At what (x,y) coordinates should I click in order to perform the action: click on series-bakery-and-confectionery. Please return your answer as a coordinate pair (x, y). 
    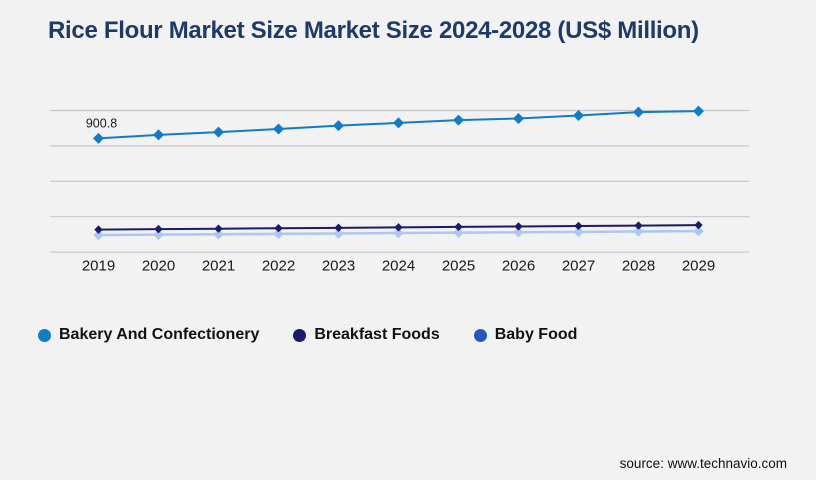
    Looking at the image, I should click on (398, 124).